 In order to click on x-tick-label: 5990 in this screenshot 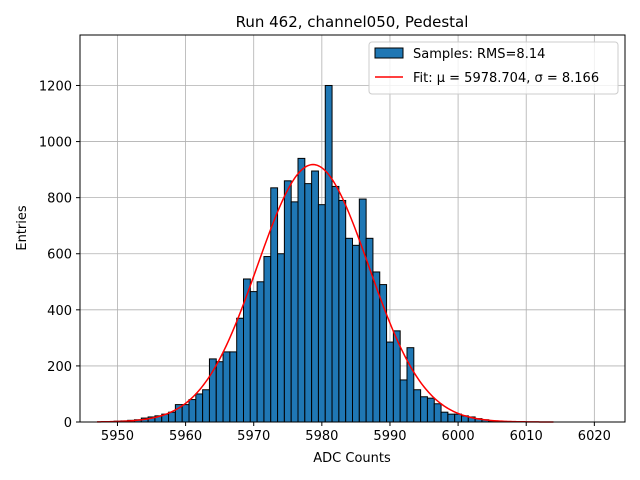, I will do `click(389, 436)`.